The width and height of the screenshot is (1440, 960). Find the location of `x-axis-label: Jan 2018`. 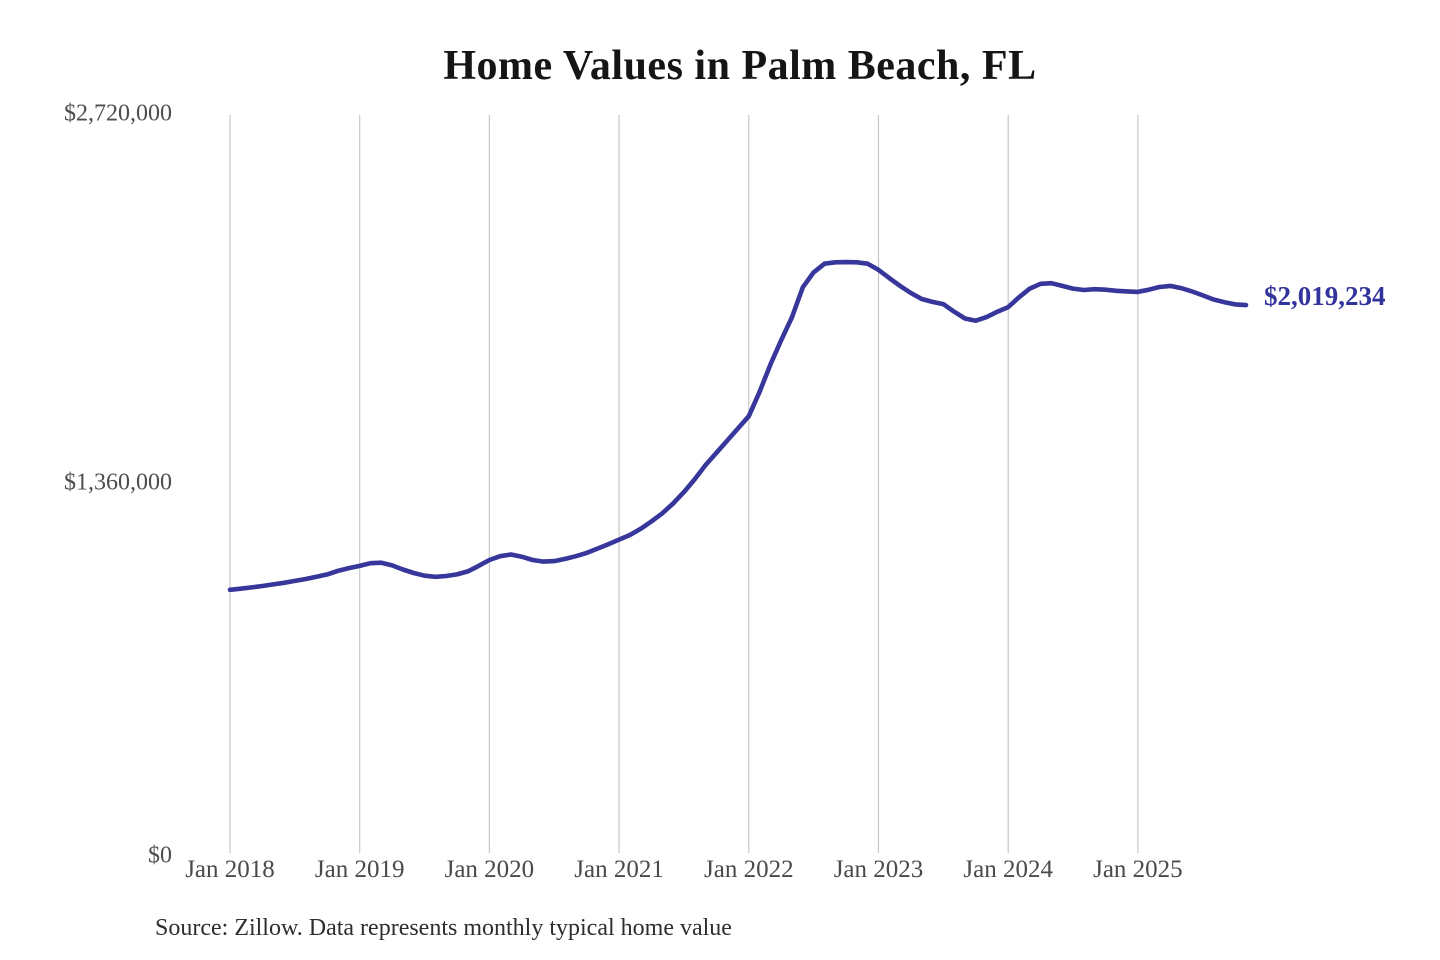

x-axis-label: Jan 2018 is located at coordinates (230, 869).